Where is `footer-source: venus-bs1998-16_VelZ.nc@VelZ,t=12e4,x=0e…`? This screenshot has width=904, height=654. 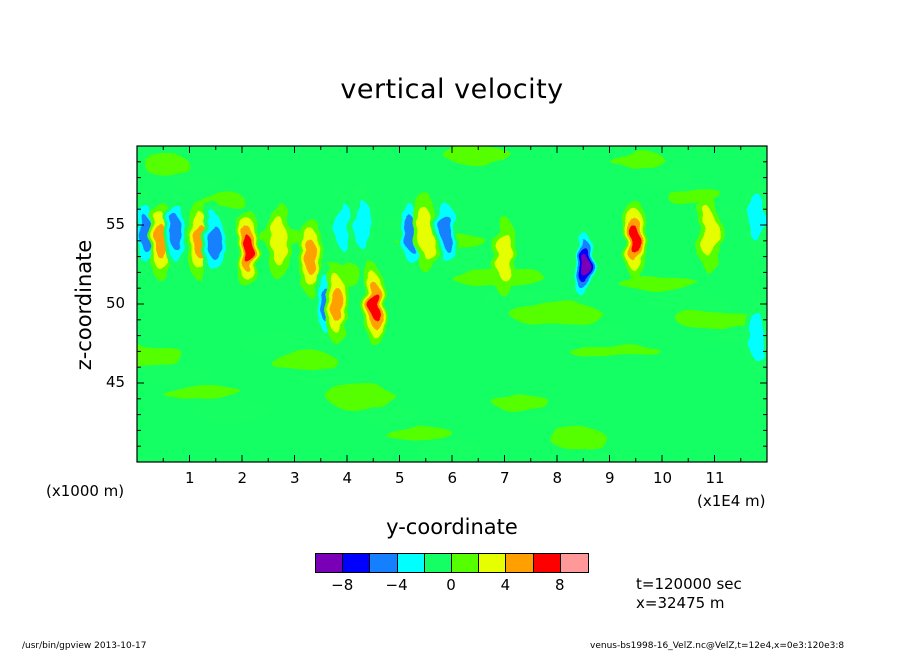
footer-source: venus-bs1998-16_VelZ.nc@VelZ,t=12e4,x=0e… is located at coordinates (717, 646).